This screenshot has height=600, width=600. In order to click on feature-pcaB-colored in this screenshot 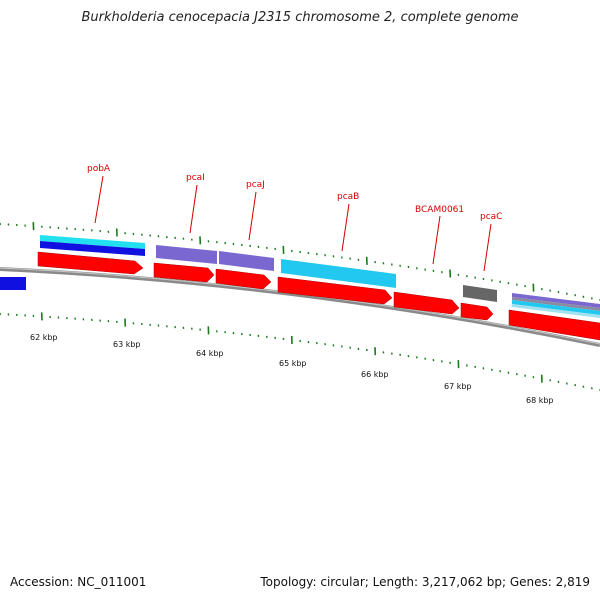, I will do `click(338, 273)`.